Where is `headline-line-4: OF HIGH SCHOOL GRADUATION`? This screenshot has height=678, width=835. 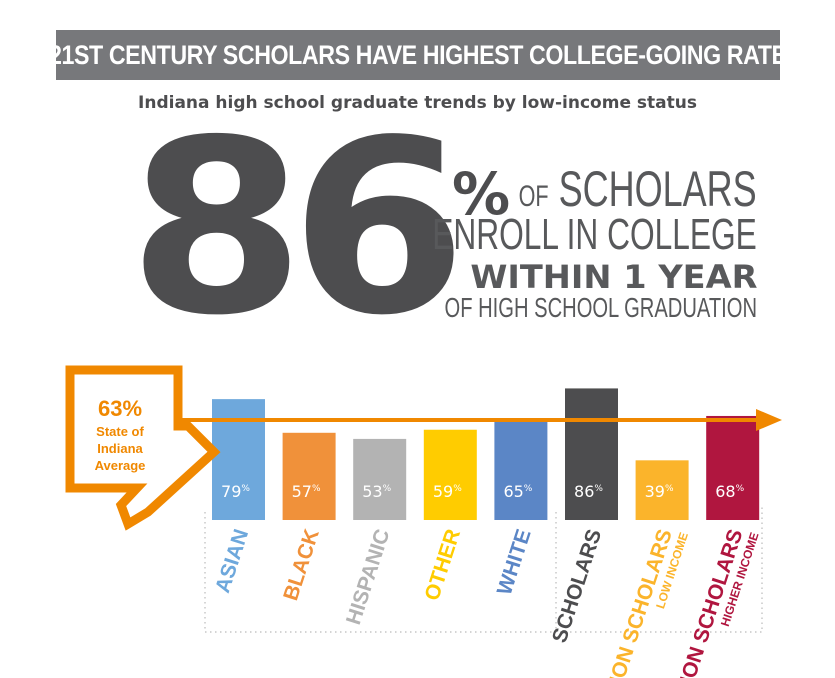 headline-line-4: OF HIGH SCHOOL GRADUATION is located at coordinates (600, 307).